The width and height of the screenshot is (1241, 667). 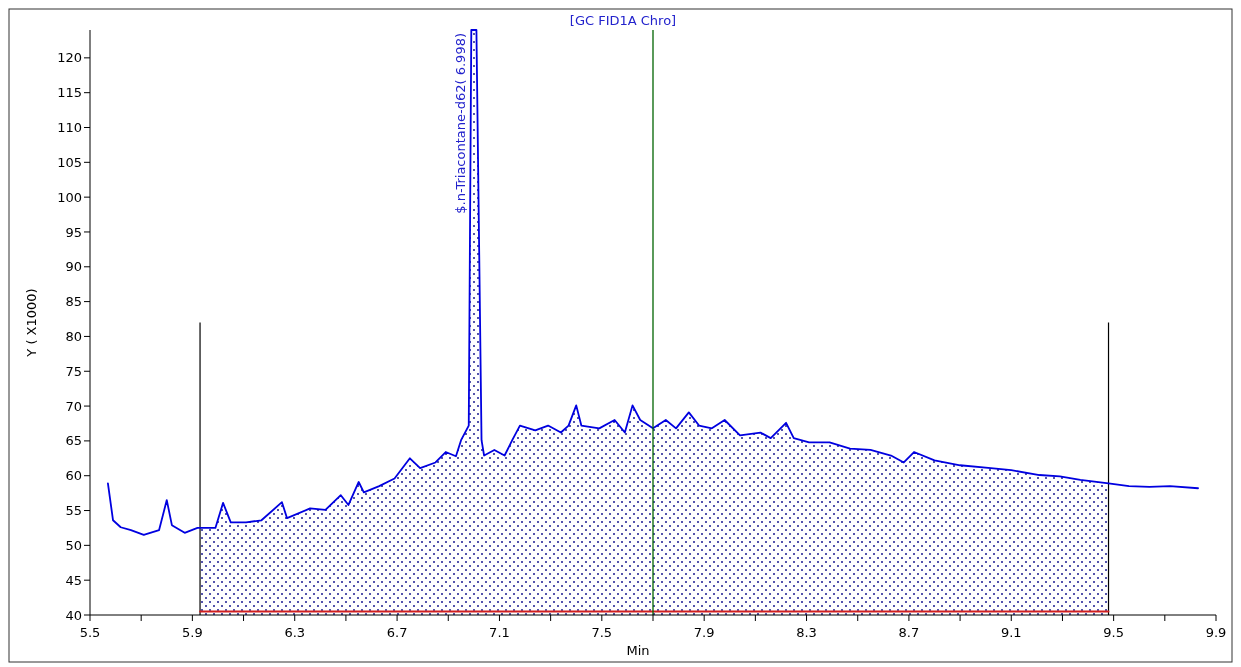 I want to click on y-axis-title: Y ( X1000), so click(x=31, y=323).